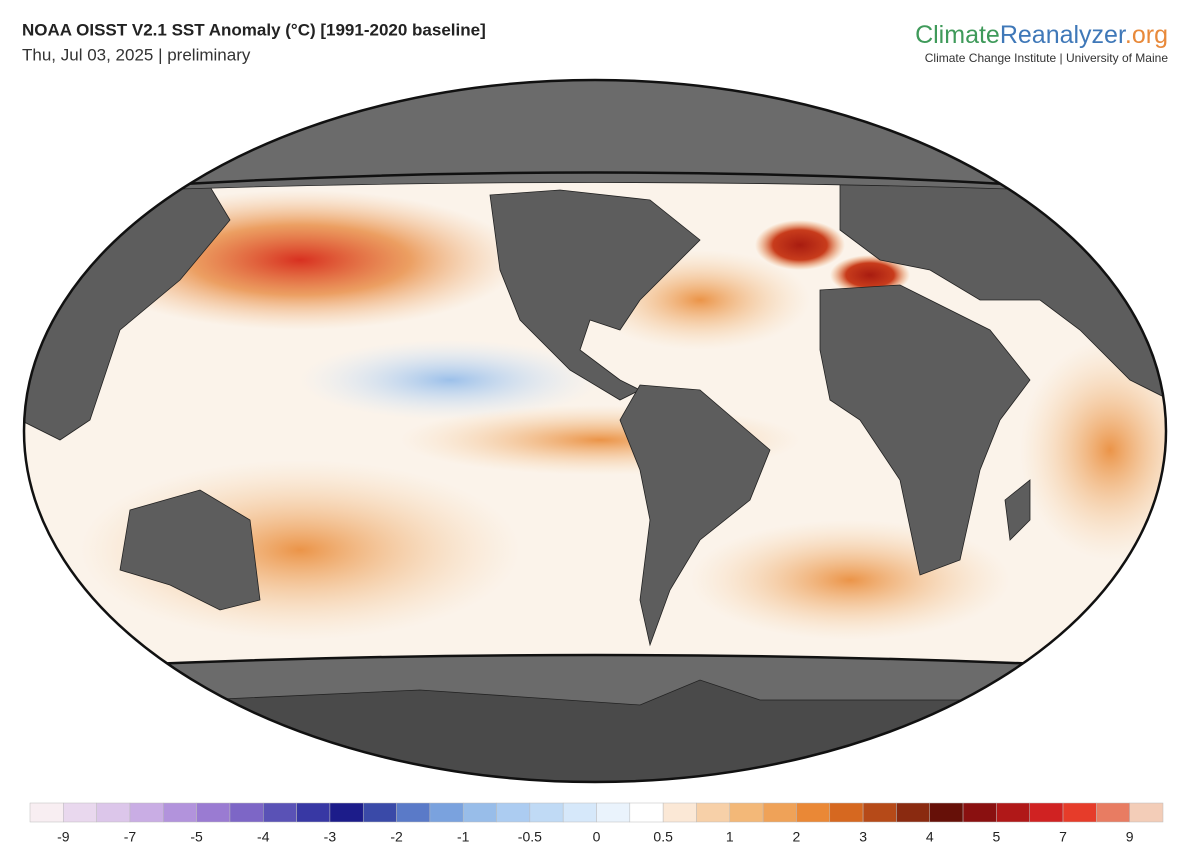  Describe the element at coordinates (996, 837) in the screenshot. I see `colorbar-tick-label: 5` at that location.